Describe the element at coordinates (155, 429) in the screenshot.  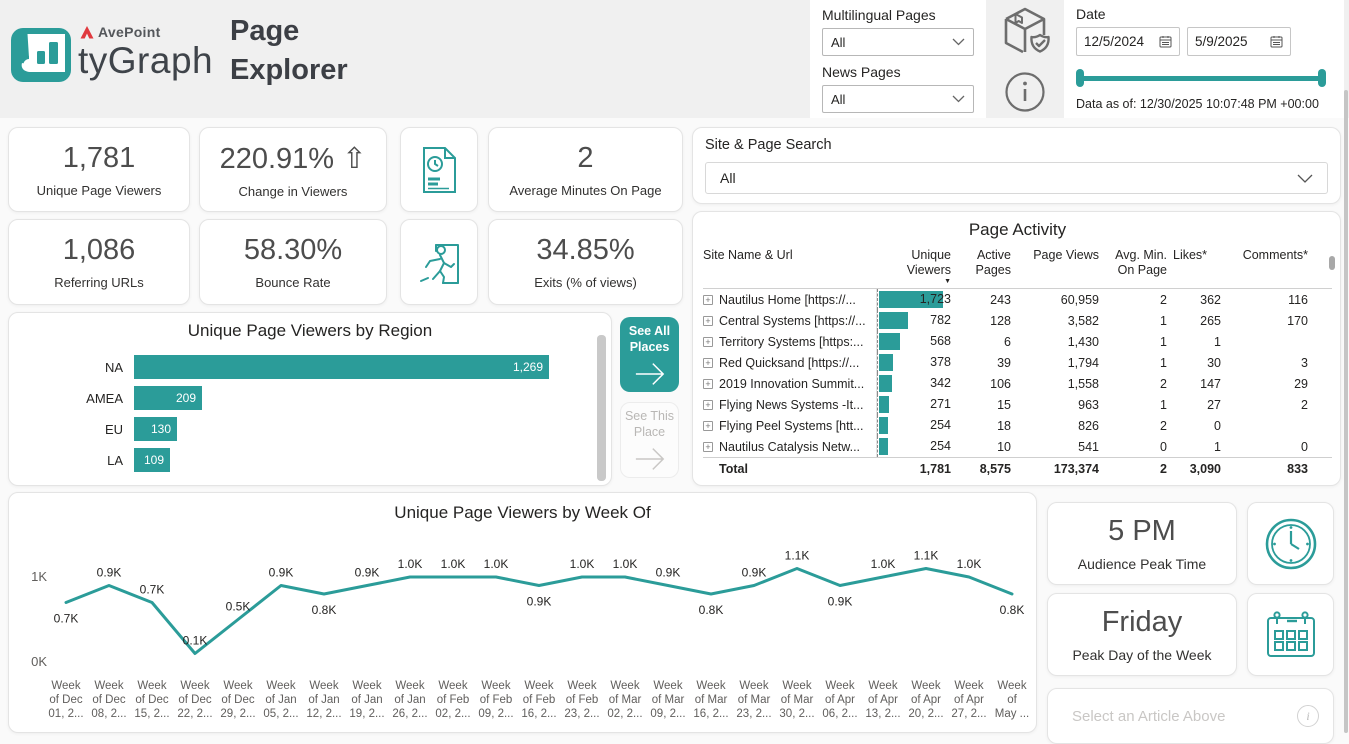
I see `region-bar: 130` at that location.